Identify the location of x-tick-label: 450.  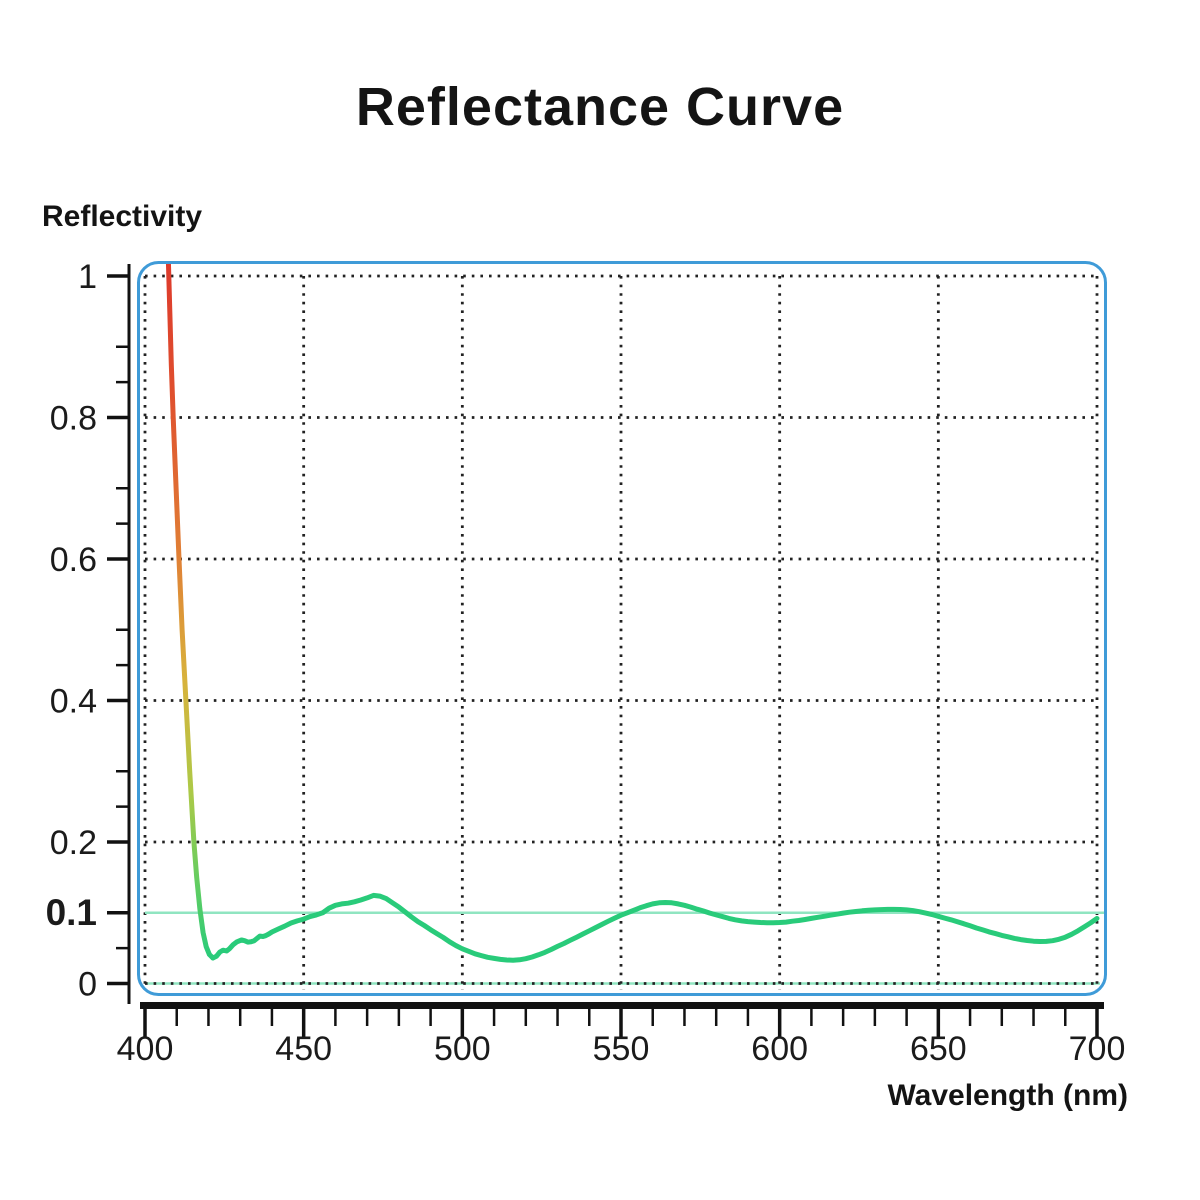
(303, 1049).